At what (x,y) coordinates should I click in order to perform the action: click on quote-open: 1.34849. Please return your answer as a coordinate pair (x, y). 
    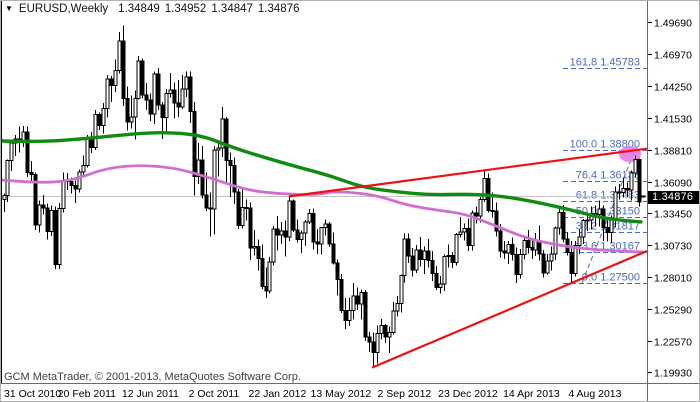
    Looking at the image, I should click on (139, 9).